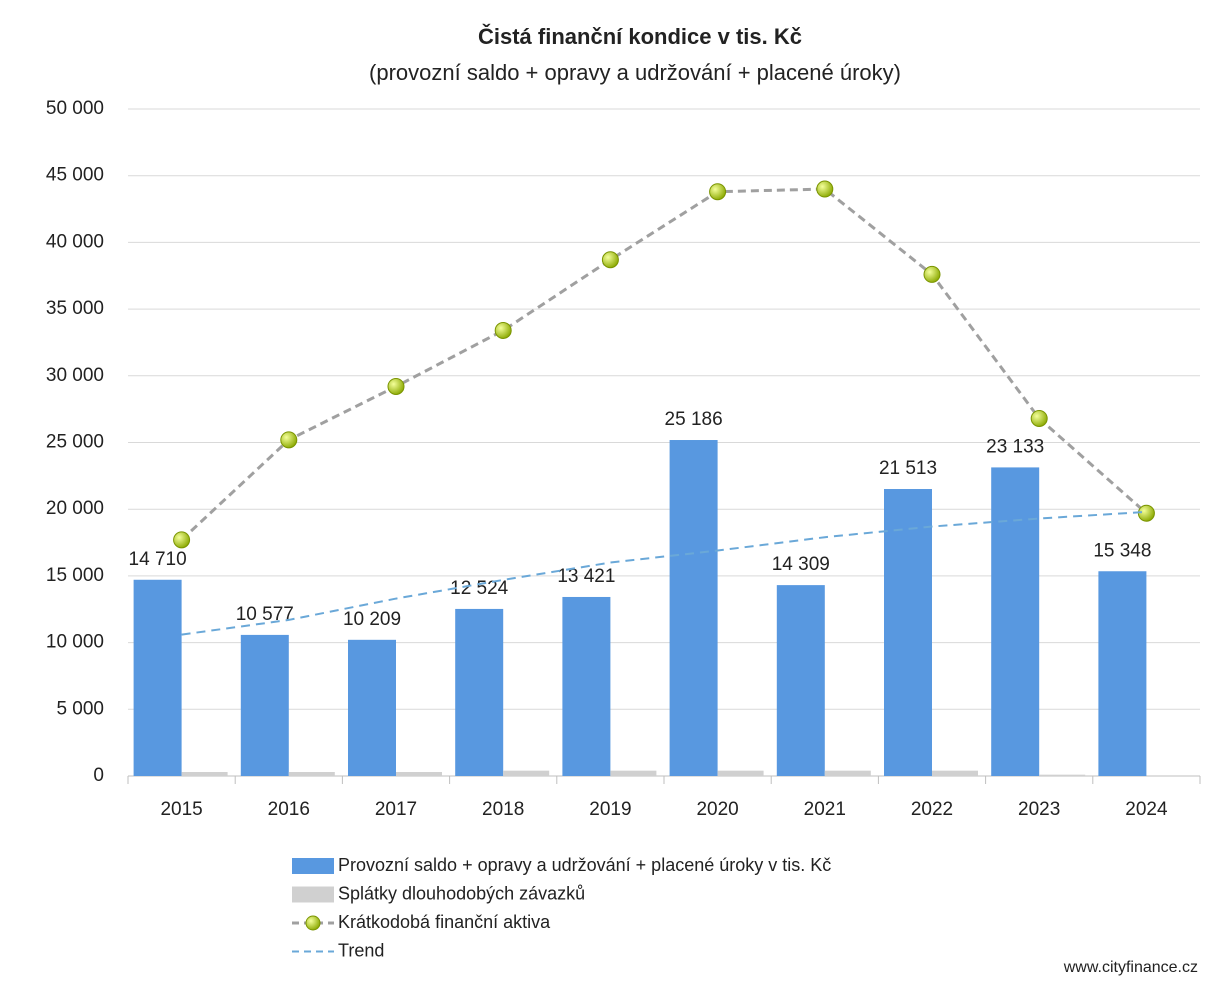 This screenshot has height=983, width=1206. Describe the element at coordinates (825, 809) in the screenshot. I see `x-tick-label: 2021` at that location.